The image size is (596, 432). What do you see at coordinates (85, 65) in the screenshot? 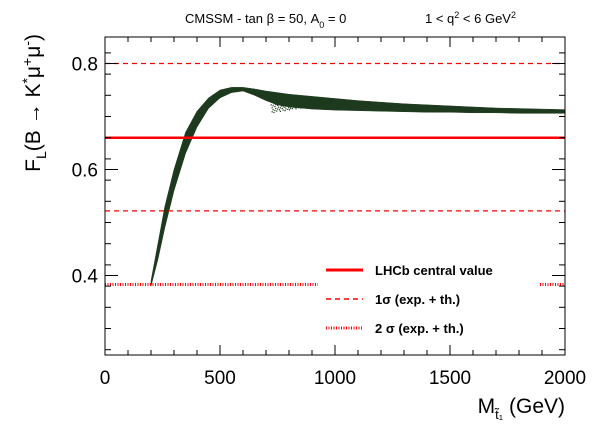
I see `y-tick-label: 0.8` at bounding box center [85, 65].